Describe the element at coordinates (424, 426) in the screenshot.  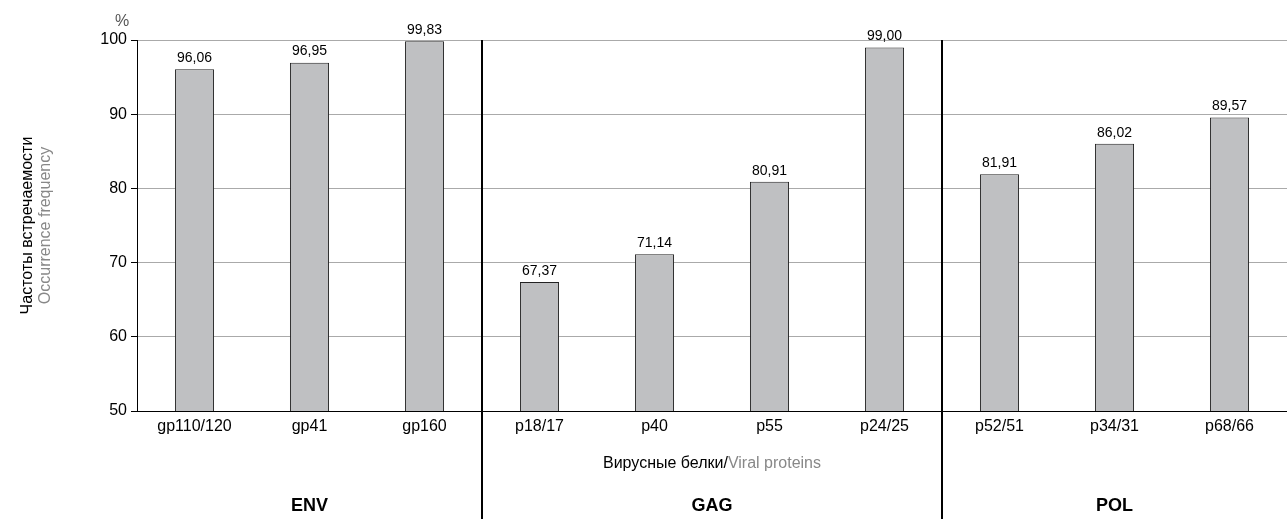
I see `x-tick-label: gp160` at that location.